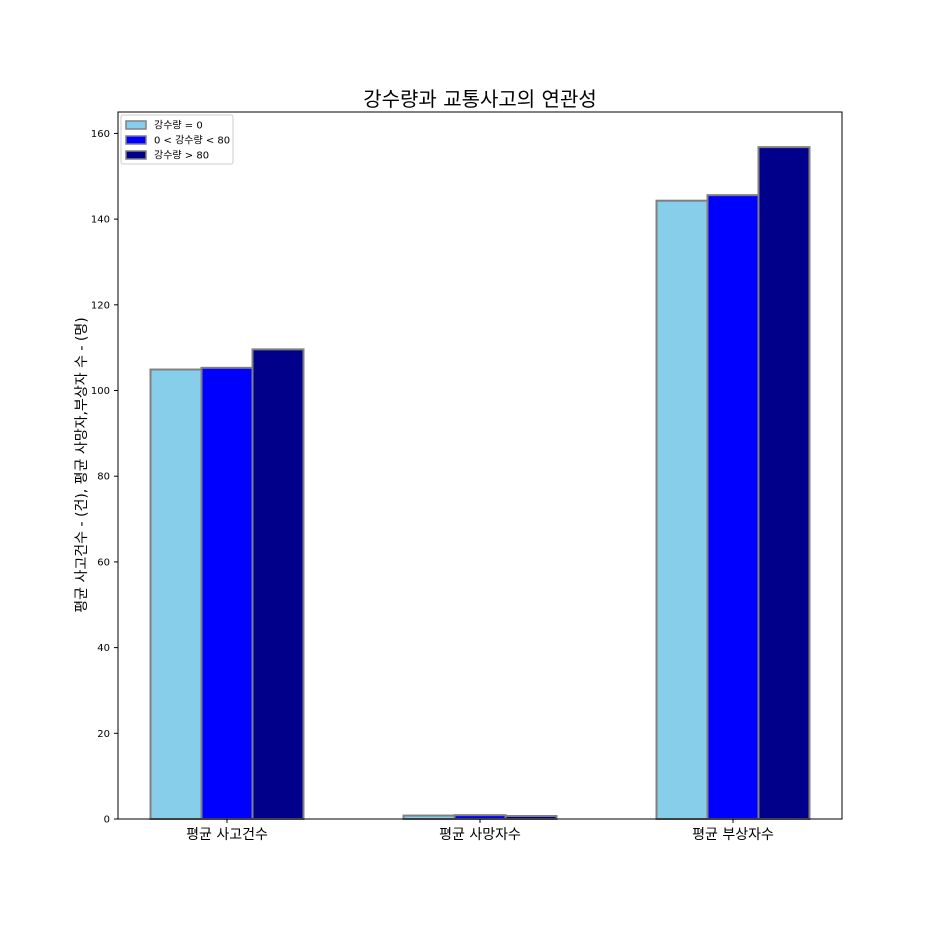 The width and height of the screenshot is (936, 936). I want to click on x-axis: 평균 사고건수 평균 사망자수 평균 부상자수, so click(480, 831).